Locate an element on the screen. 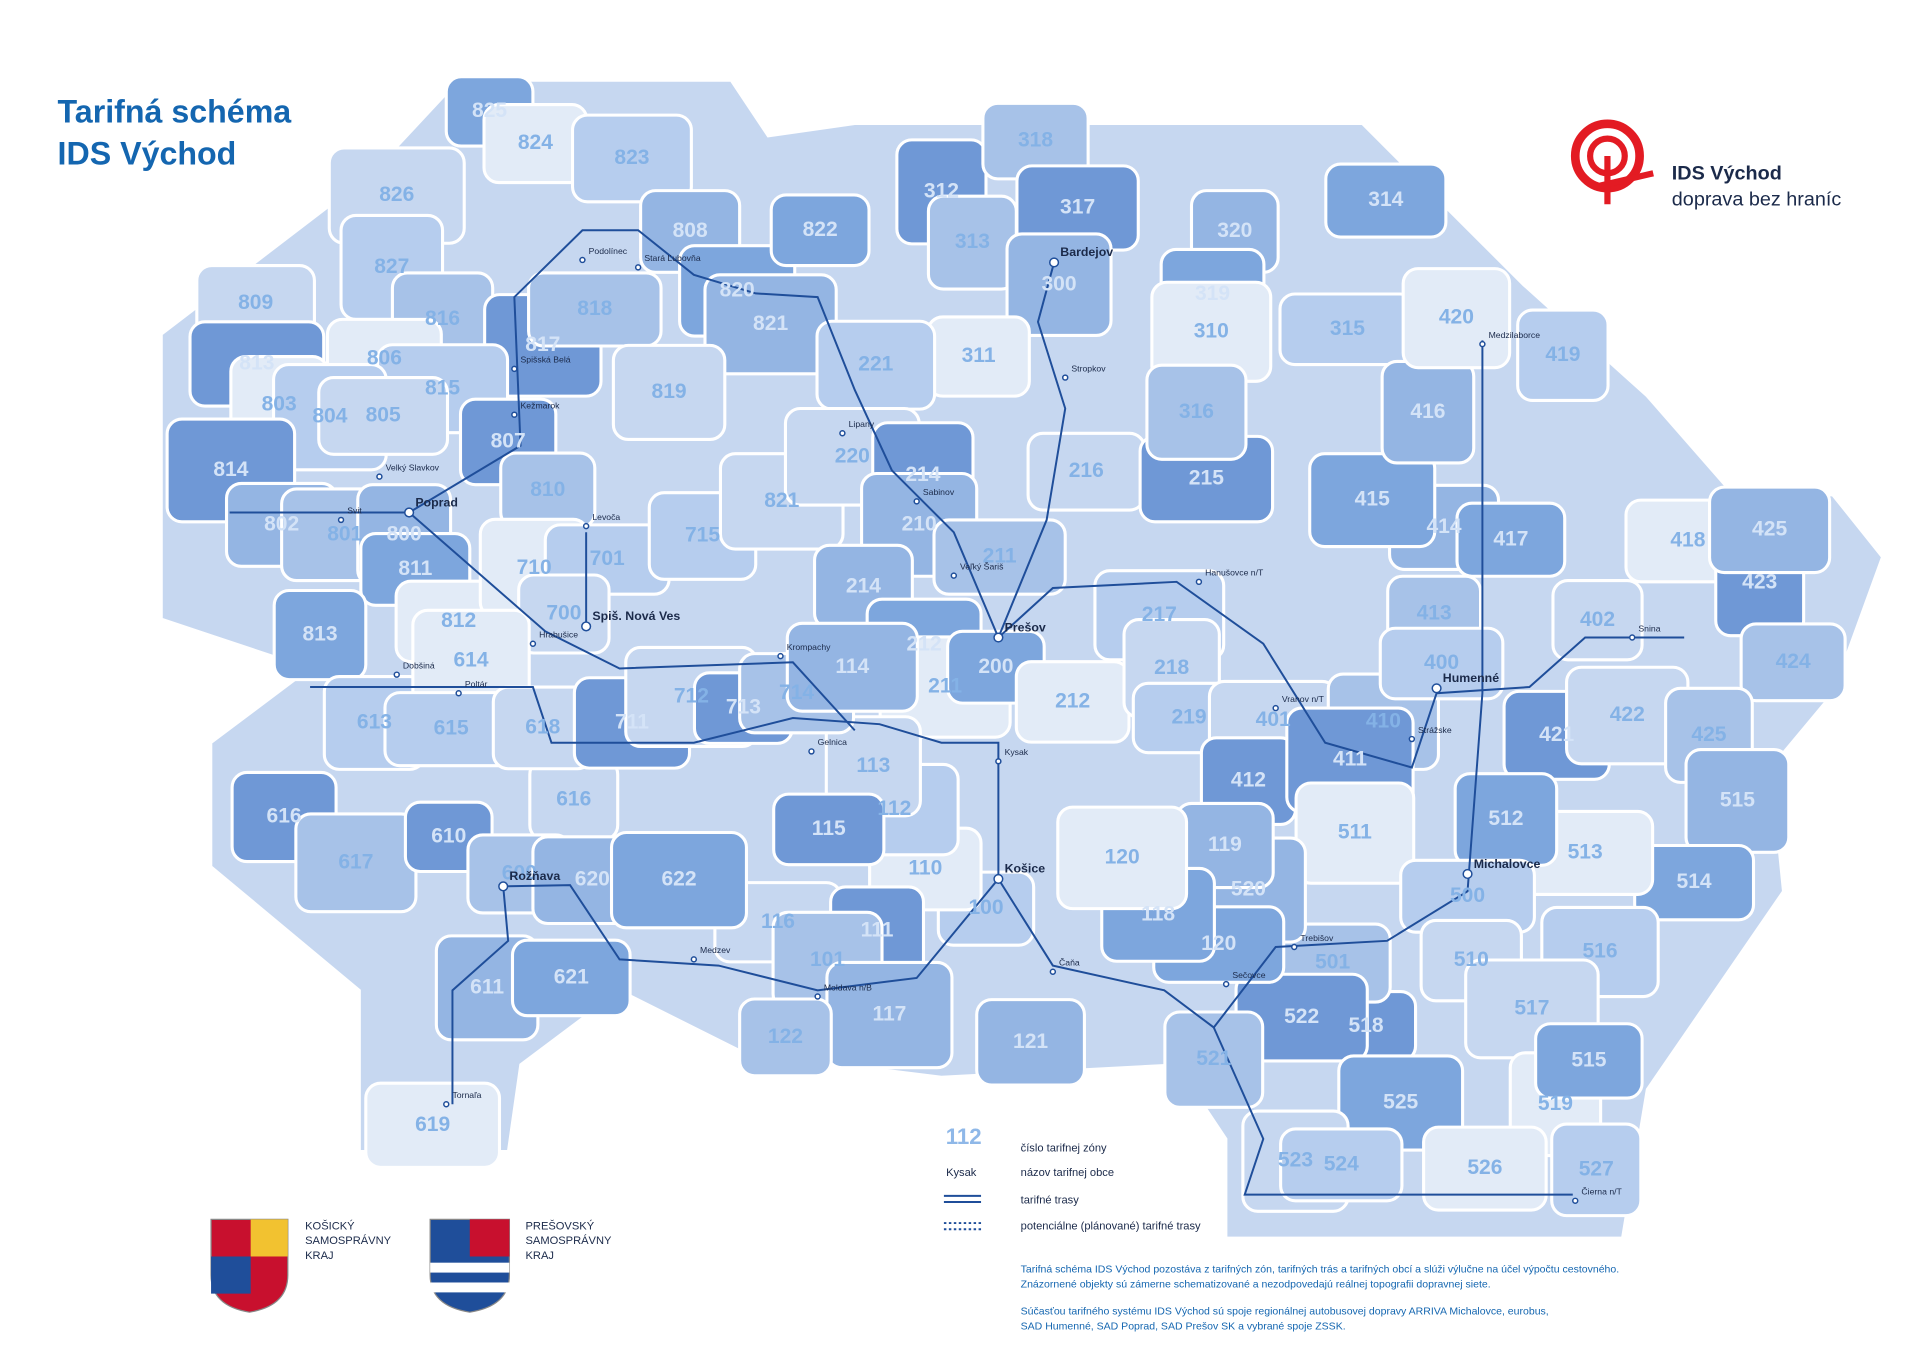 The width and height of the screenshot is (1920, 1358). town-label: Velký Slavkov is located at coordinates (413, 467).